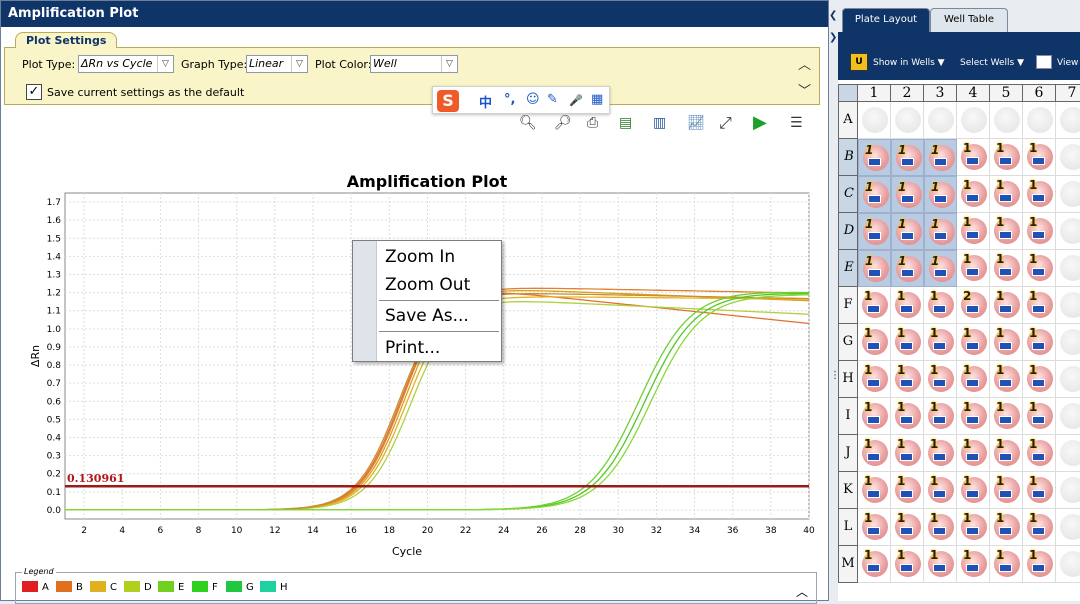 The image size is (1080, 604). Describe the element at coordinates (576, 100) in the screenshot. I see `ime-mic-icon: 🎤` at that location.